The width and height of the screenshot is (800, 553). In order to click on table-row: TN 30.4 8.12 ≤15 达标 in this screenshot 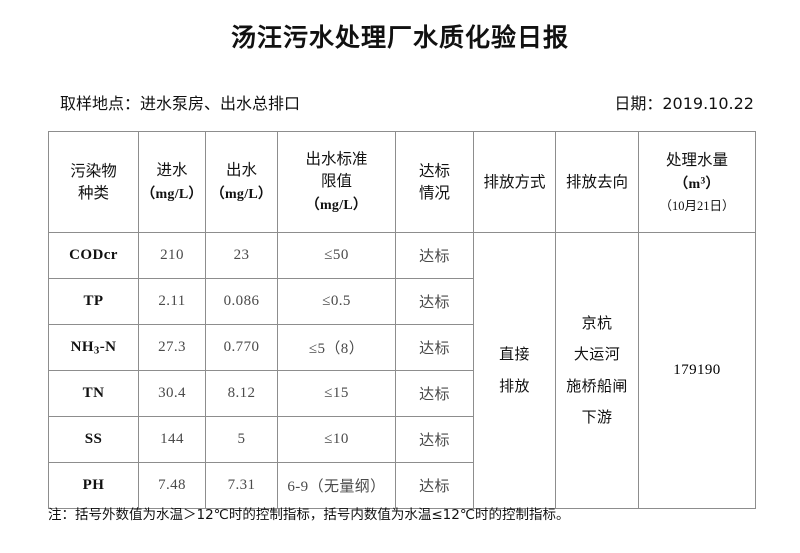, I will do `click(402, 393)`.